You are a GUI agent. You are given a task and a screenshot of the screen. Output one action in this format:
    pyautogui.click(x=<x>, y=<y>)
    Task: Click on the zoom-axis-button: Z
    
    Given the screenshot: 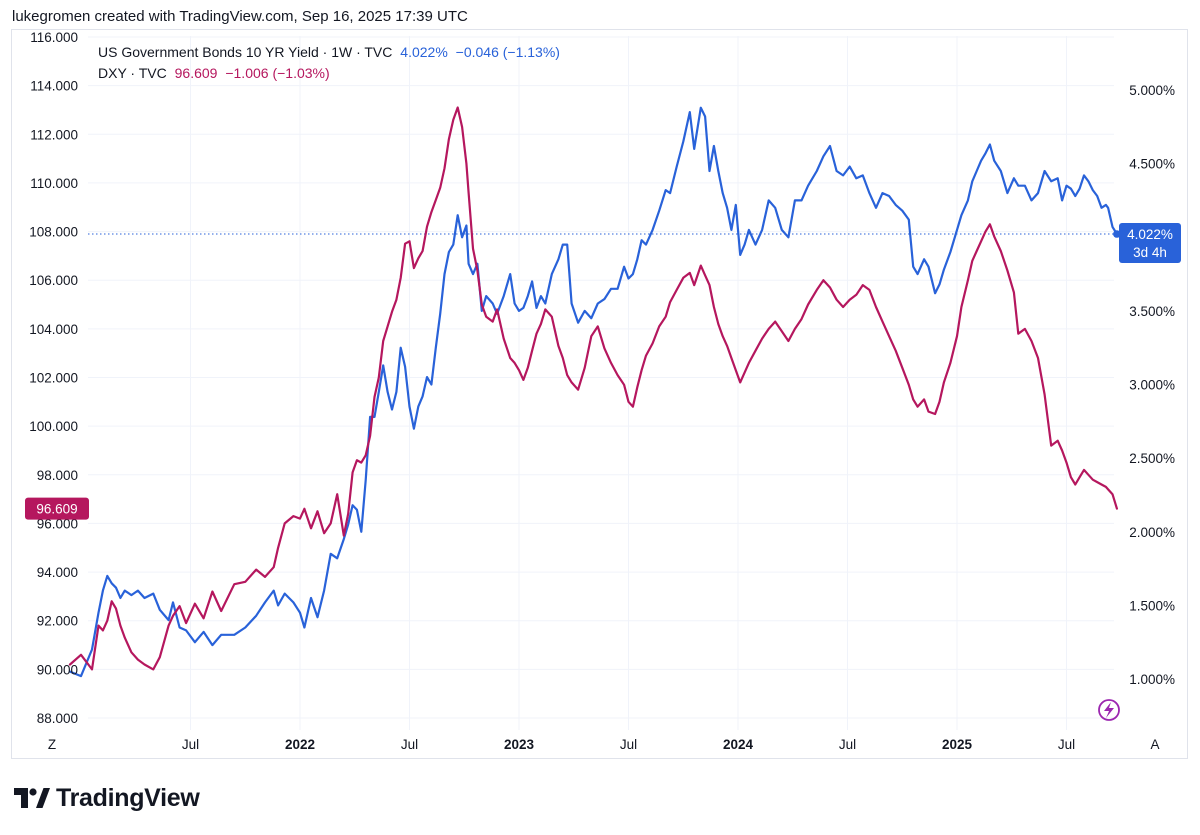 What is the action you would take?
    pyautogui.click(x=52, y=744)
    